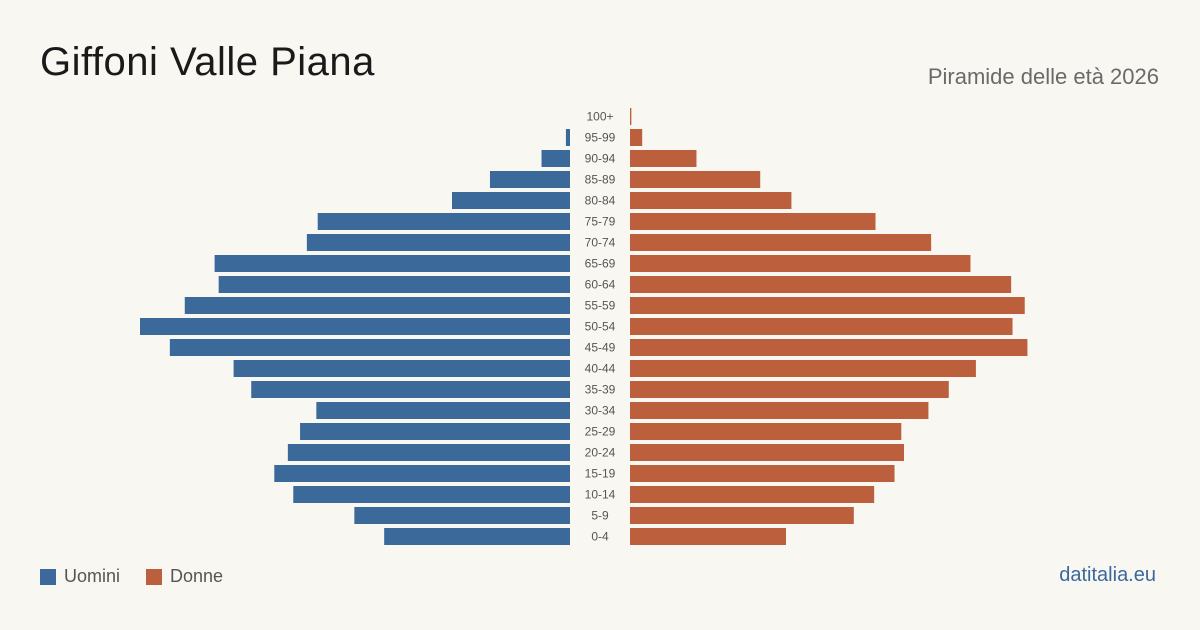 The height and width of the screenshot is (630, 1200). I want to click on age-label-25-29: 25-29, so click(600, 432).